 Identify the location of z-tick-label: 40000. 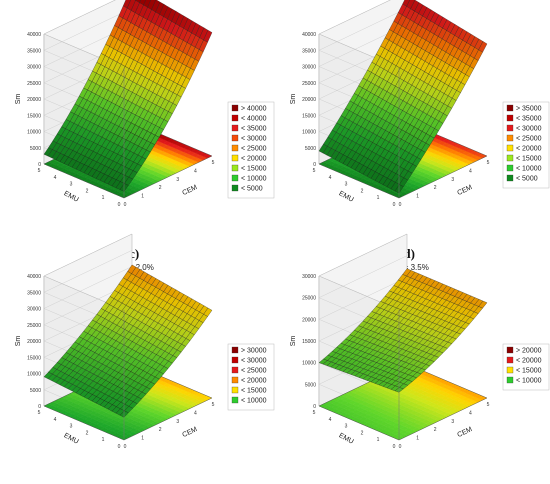
(34, 35).